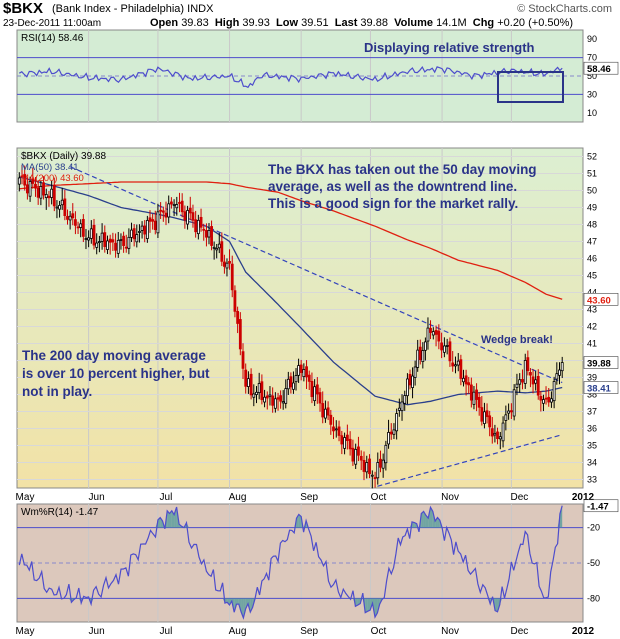 The width and height of the screenshot is (620, 639). What do you see at coordinates (402, 169) in the screenshot?
I see `main-annotation-line: The BKX has taken out the 50 day moving` at bounding box center [402, 169].